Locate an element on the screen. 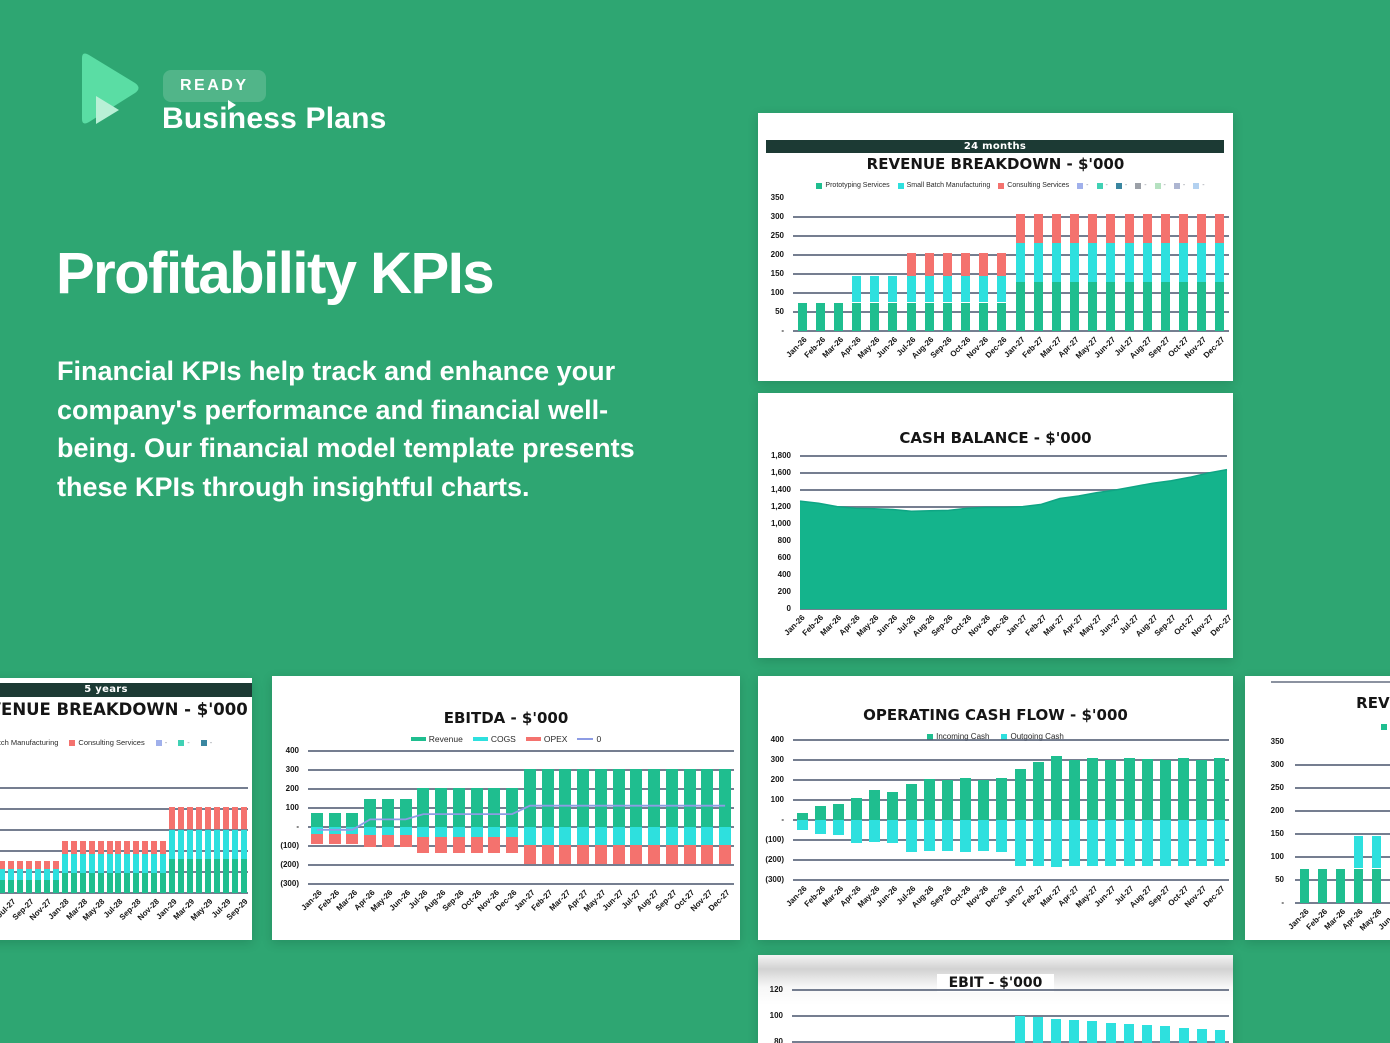  y-tick-label: 1,000 is located at coordinates (780, 523).